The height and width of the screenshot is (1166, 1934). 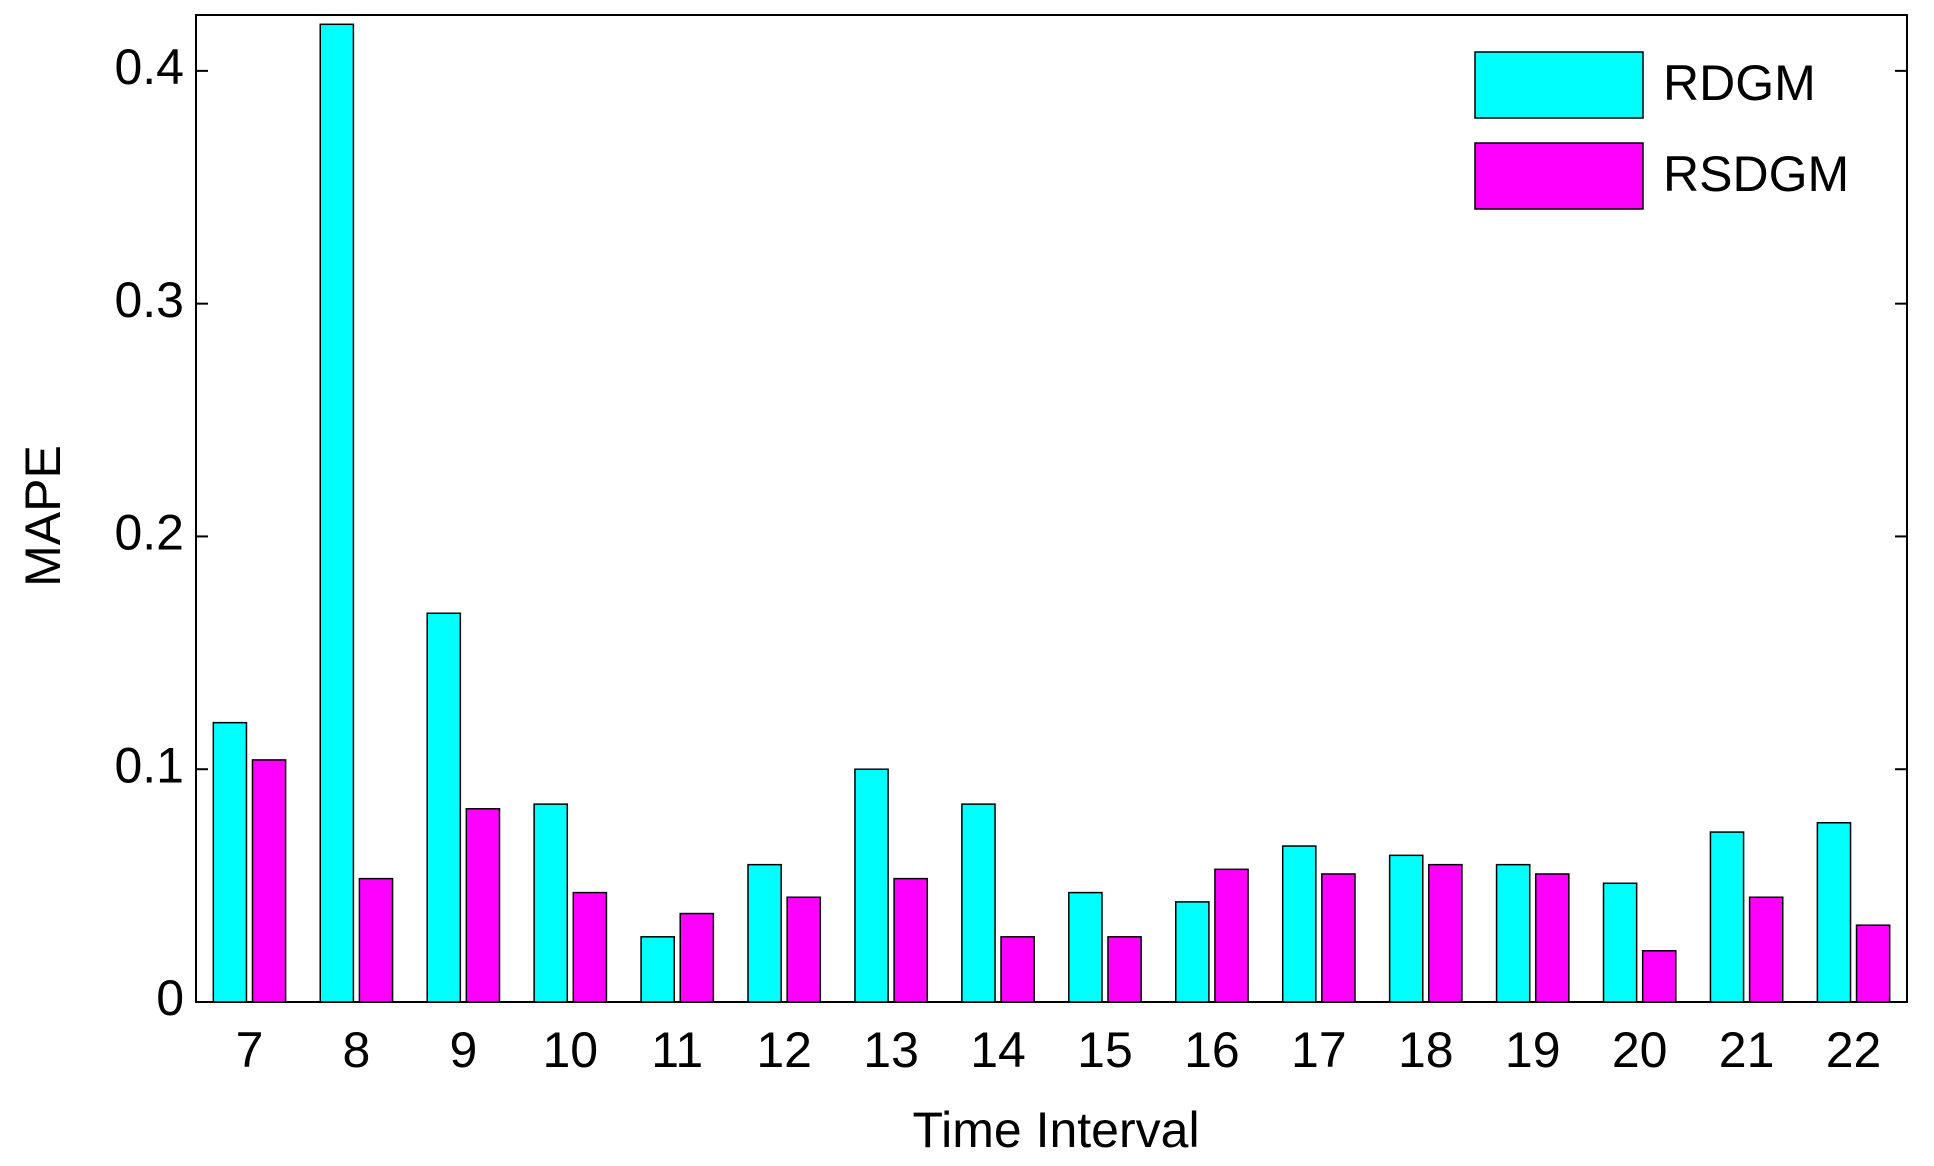 What do you see at coordinates (1055, 1130) in the screenshot?
I see `x-axis-label: Time Interval` at bounding box center [1055, 1130].